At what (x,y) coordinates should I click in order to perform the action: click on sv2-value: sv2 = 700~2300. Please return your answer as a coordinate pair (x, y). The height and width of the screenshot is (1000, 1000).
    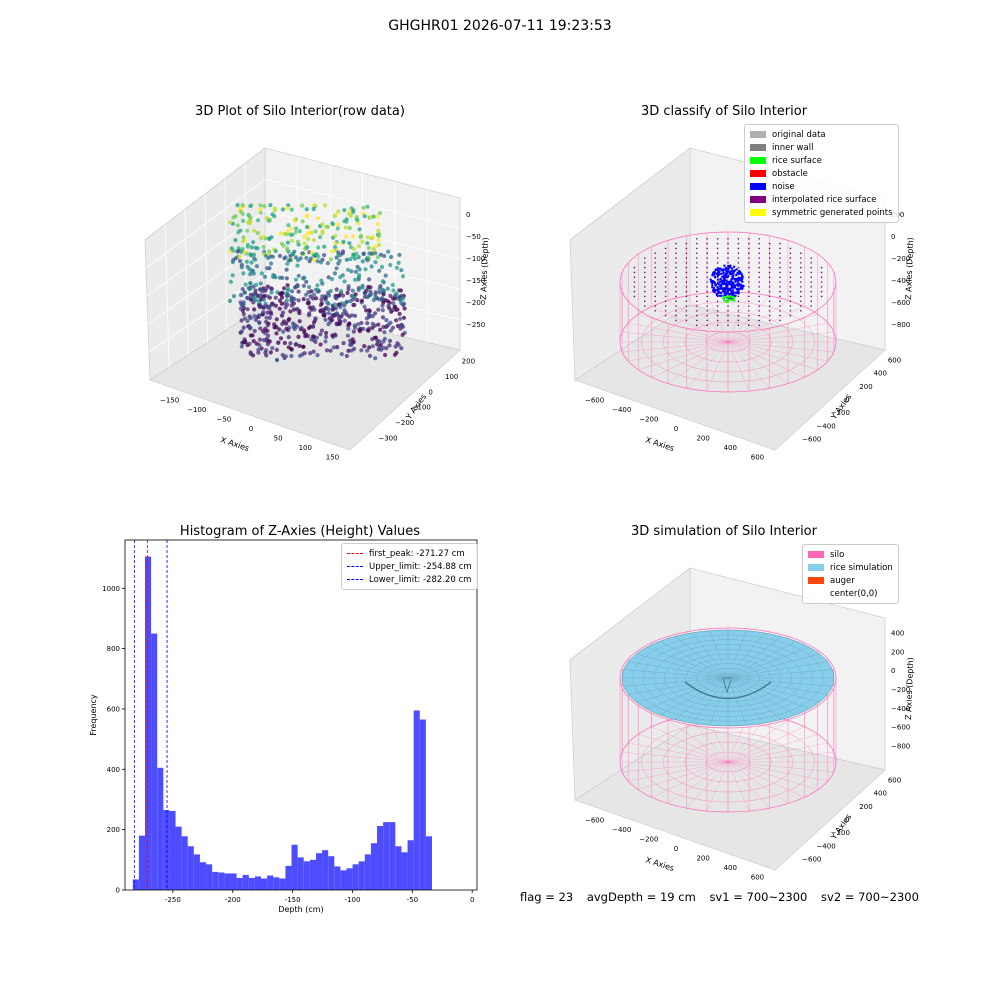
    Looking at the image, I should click on (870, 897).